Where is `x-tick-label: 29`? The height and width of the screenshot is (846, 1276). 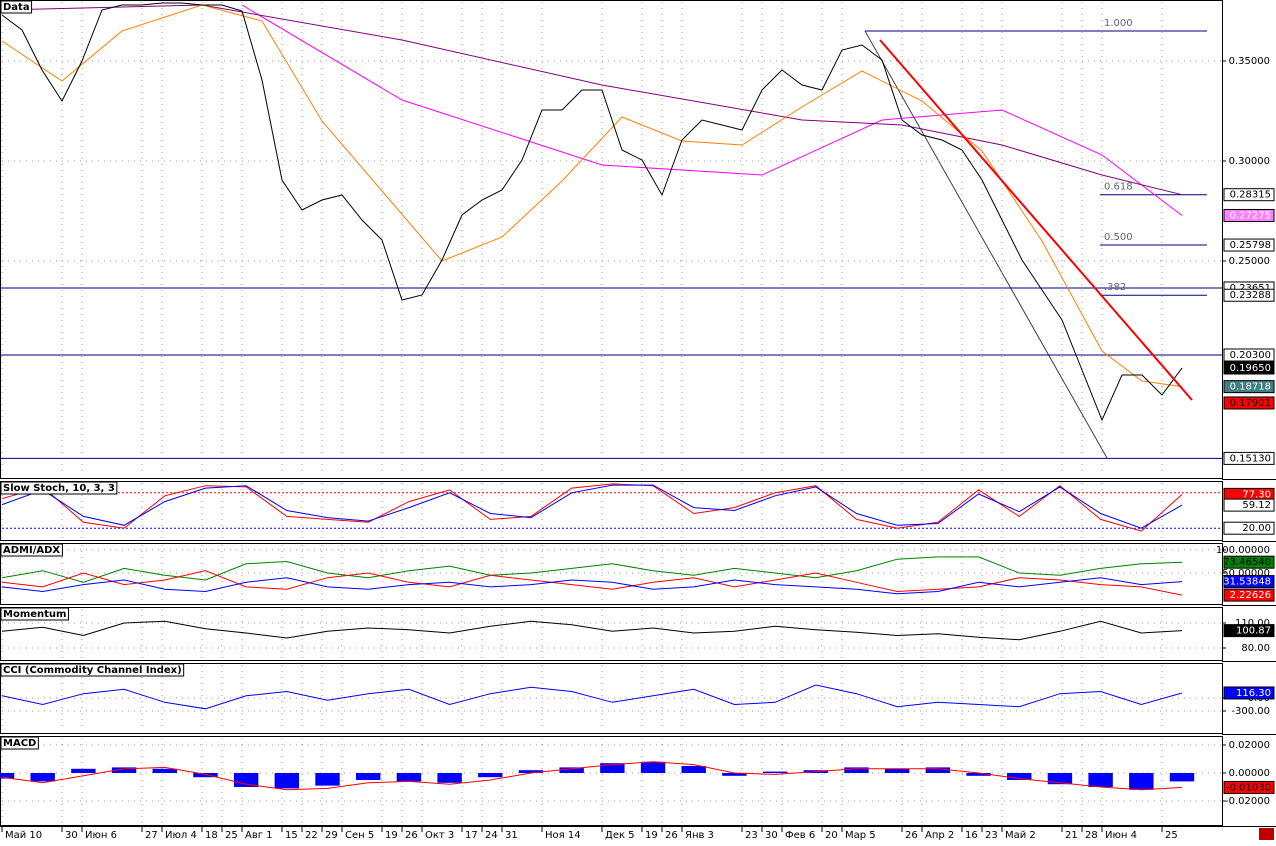
x-tick-label: 29 is located at coordinates (331, 835).